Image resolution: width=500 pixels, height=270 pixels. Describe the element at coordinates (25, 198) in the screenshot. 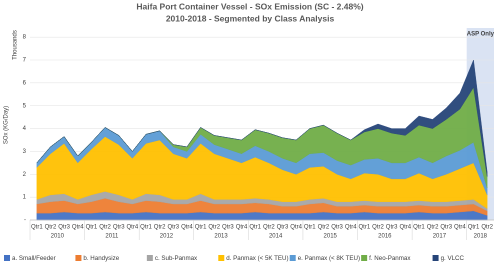

I see `y-tick-label: 1` at that location.